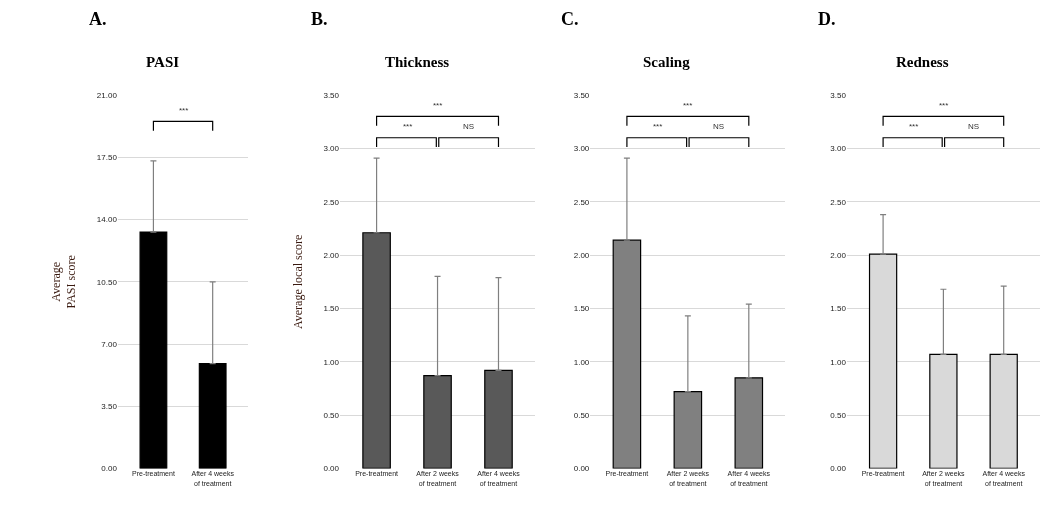  Describe the element at coordinates (107, 158) in the screenshot. I see `y-tick-label: 17.50` at that location.